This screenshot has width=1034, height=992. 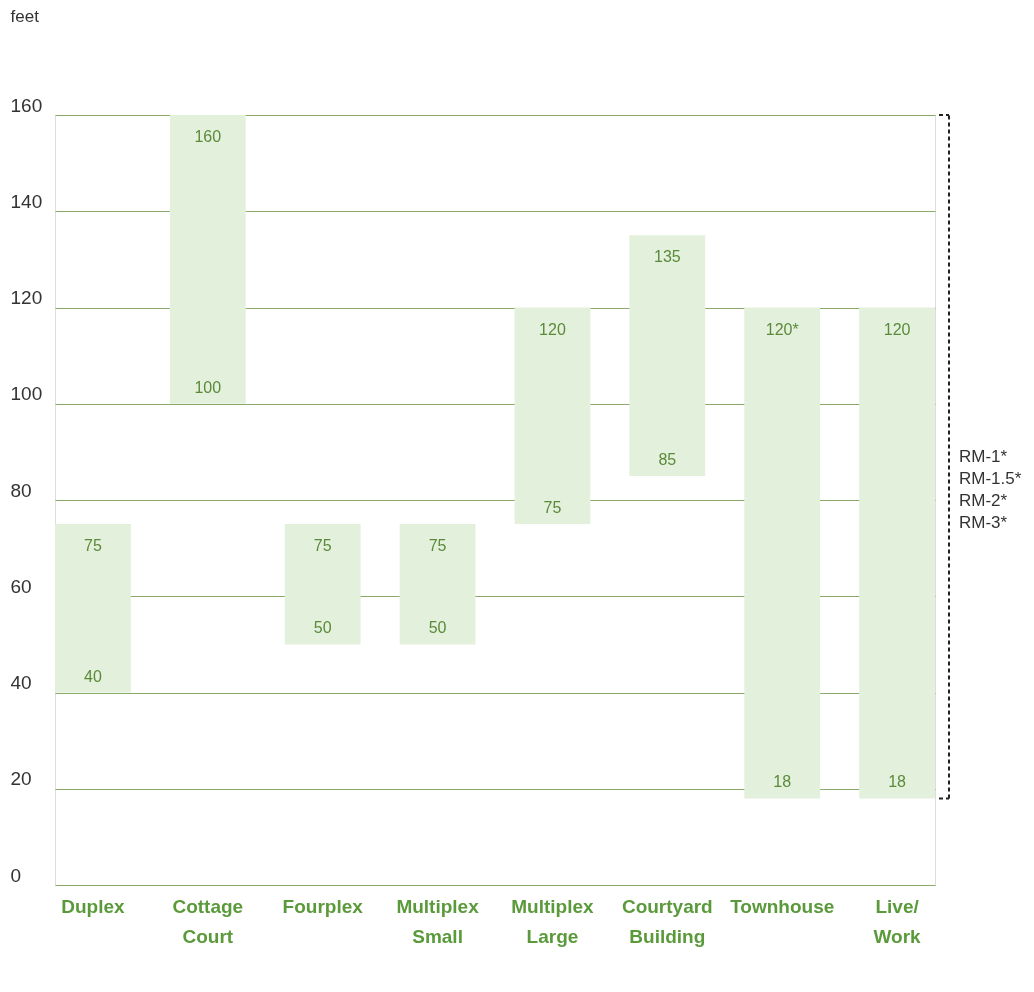 What do you see at coordinates (93, 906) in the screenshot?
I see `x-tick-label: Duplex` at bounding box center [93, 906].